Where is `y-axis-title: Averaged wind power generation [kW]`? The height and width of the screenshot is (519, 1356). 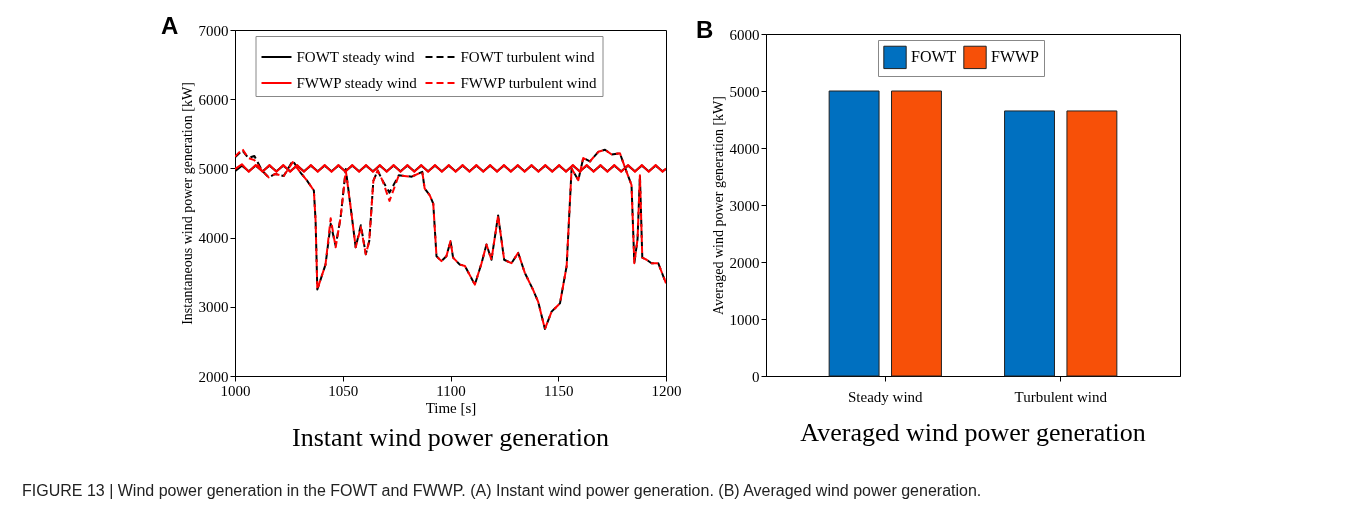
y-axis-title: Averaged wind power generation [kW] is located at coordinates (718, 205).